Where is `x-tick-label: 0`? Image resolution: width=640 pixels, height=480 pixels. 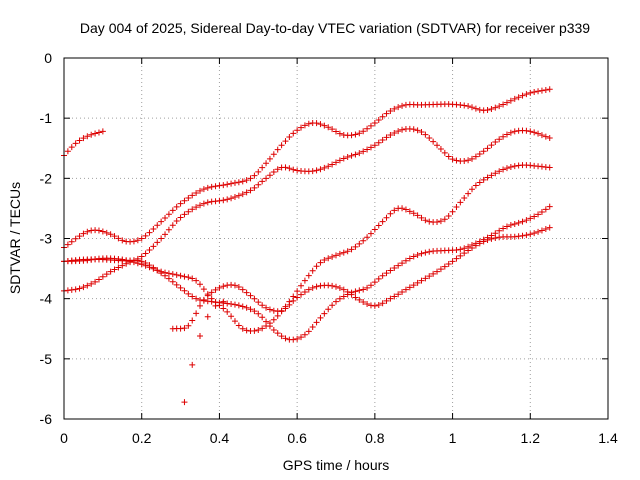
x-tick-label: 0 is located at coordinates (64, 438).